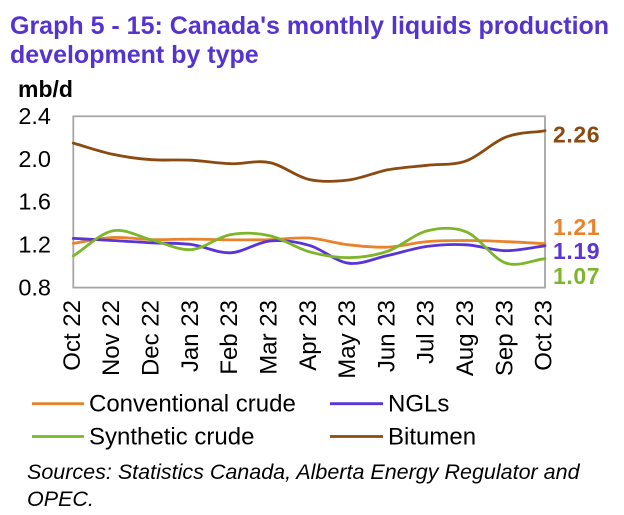 The width and height of the screenshot is (624, 515). What do you see at coordinates (192, 404) in the screenshot?
I see `svg-text: Conventional crude` at bounding box center [192, 404].